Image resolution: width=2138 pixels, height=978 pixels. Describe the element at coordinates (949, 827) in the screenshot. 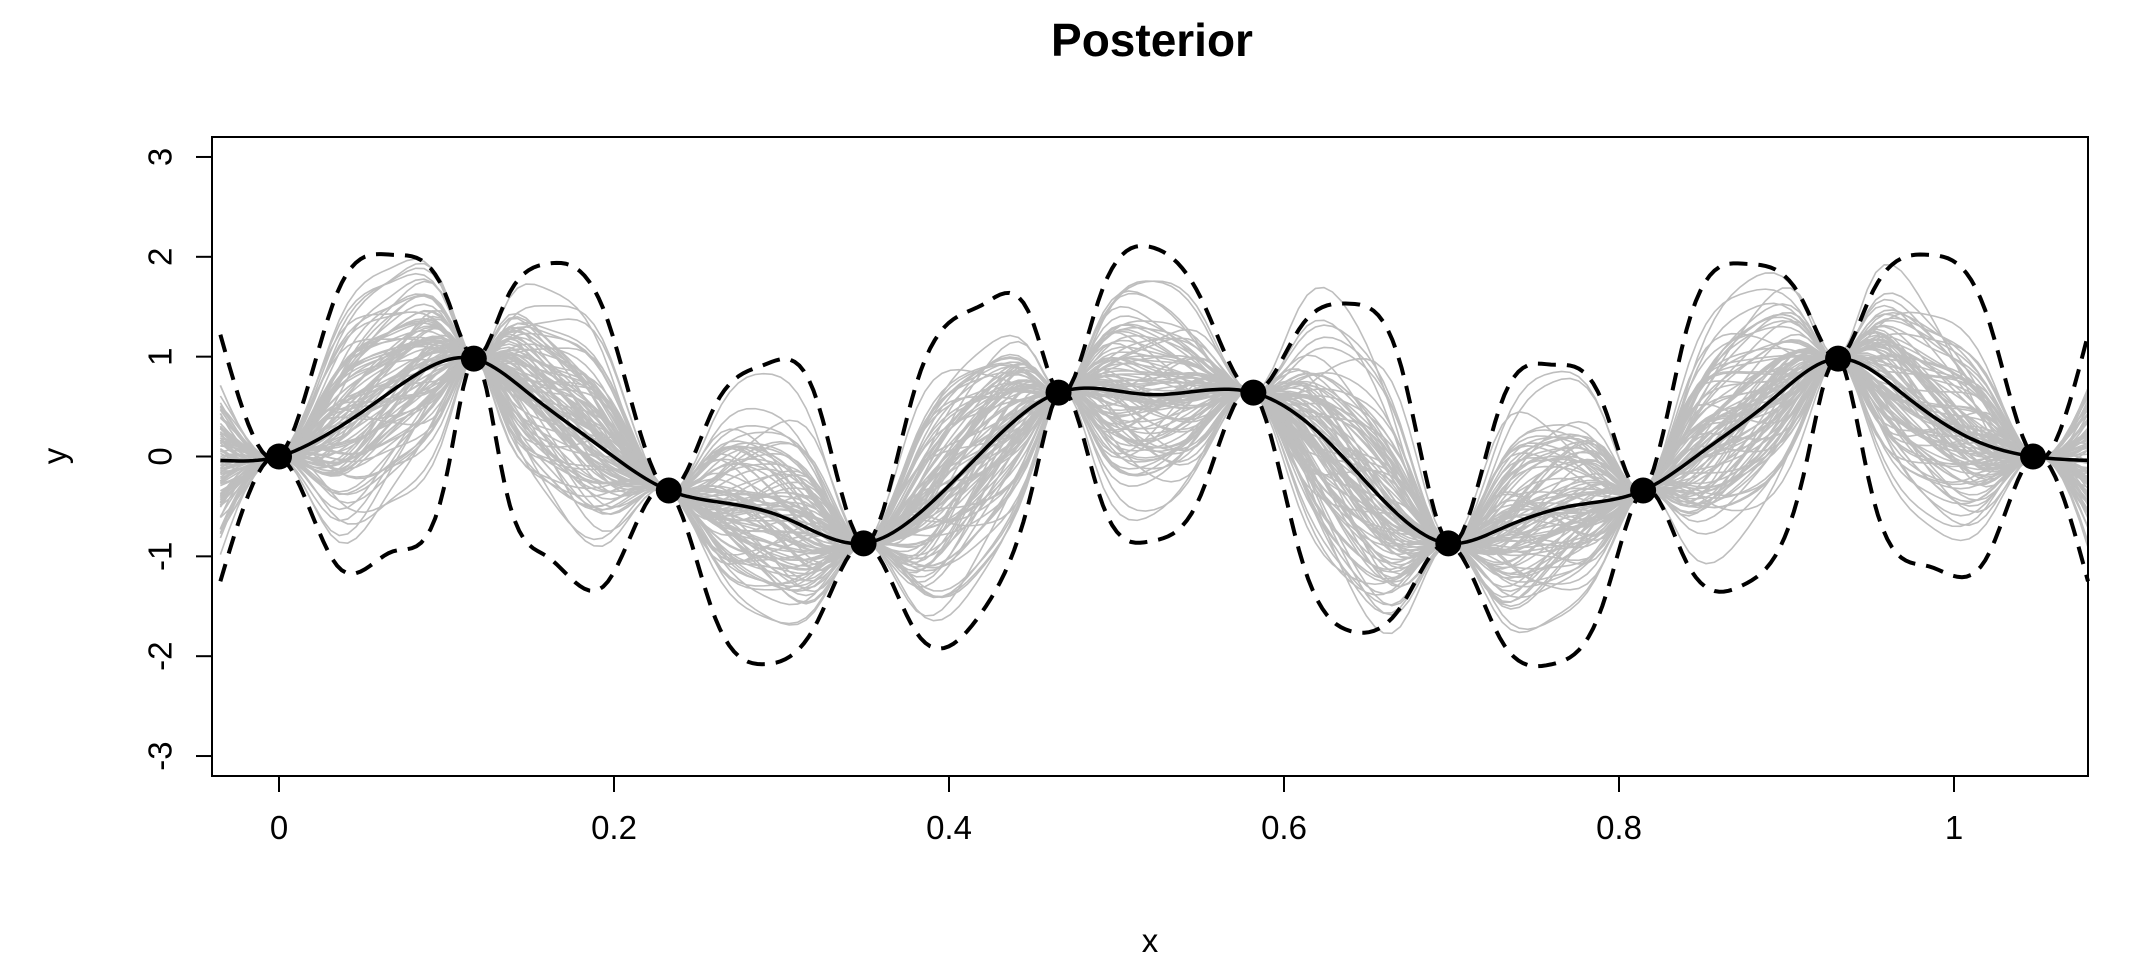

I see `x-tick-label: 0.4` at that location.